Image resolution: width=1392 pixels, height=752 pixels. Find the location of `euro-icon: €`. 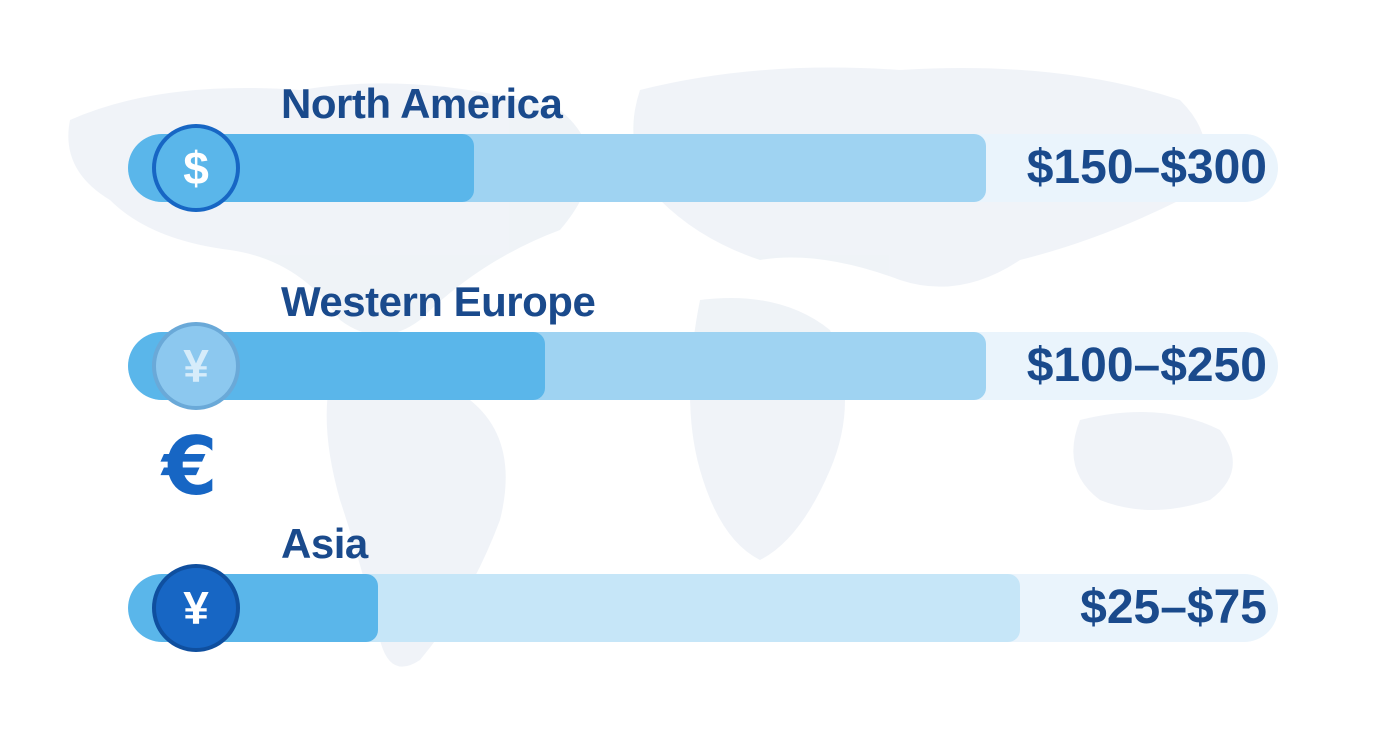

euro-icon: € is located at coordinates (190, 466).